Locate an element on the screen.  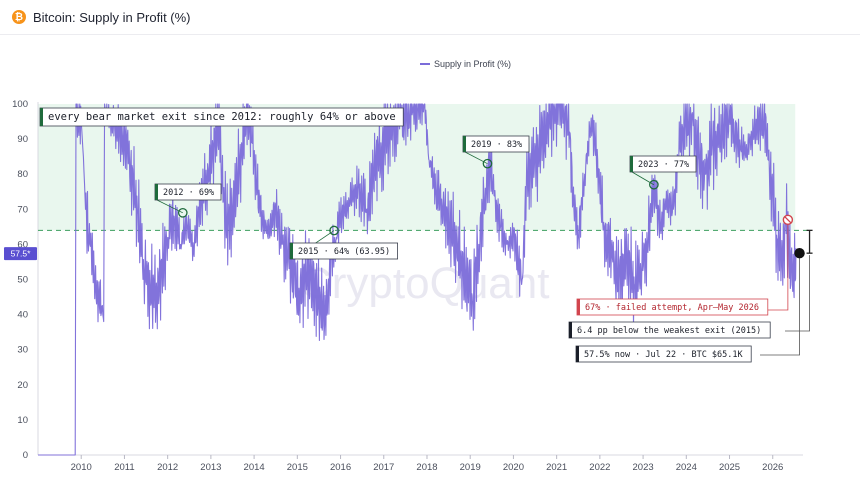
annotation-label-3-accent is located at coordinates (631, 164).